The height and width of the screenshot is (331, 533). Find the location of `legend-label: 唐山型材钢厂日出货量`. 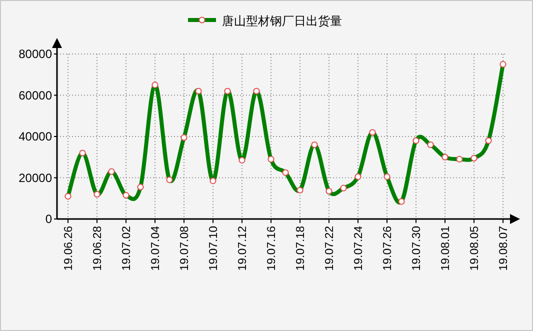

legend-label: 唐山型材钢厂日出货量 is located at coordinates (282, 21).